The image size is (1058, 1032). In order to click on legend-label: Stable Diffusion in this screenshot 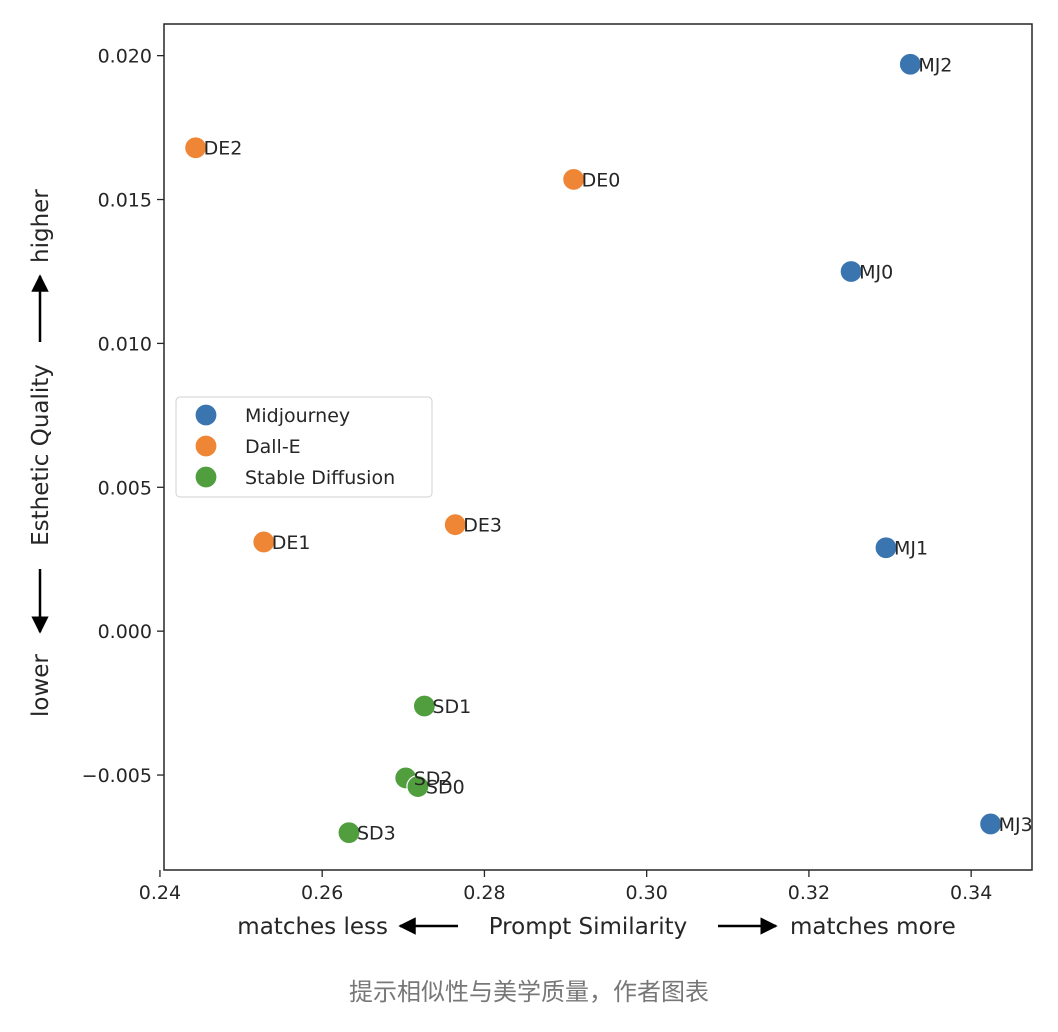, I will do `click(320, 478)`.